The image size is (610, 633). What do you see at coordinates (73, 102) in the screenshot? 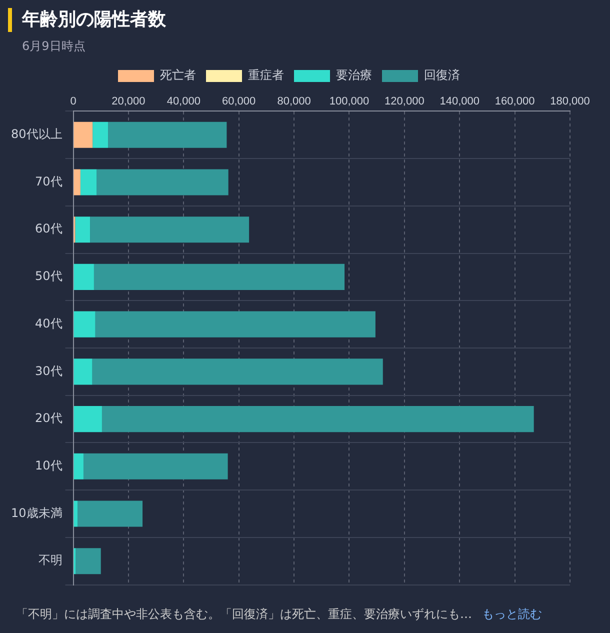
I see `x-tick-label: 0` at bounding box center [73, 102].